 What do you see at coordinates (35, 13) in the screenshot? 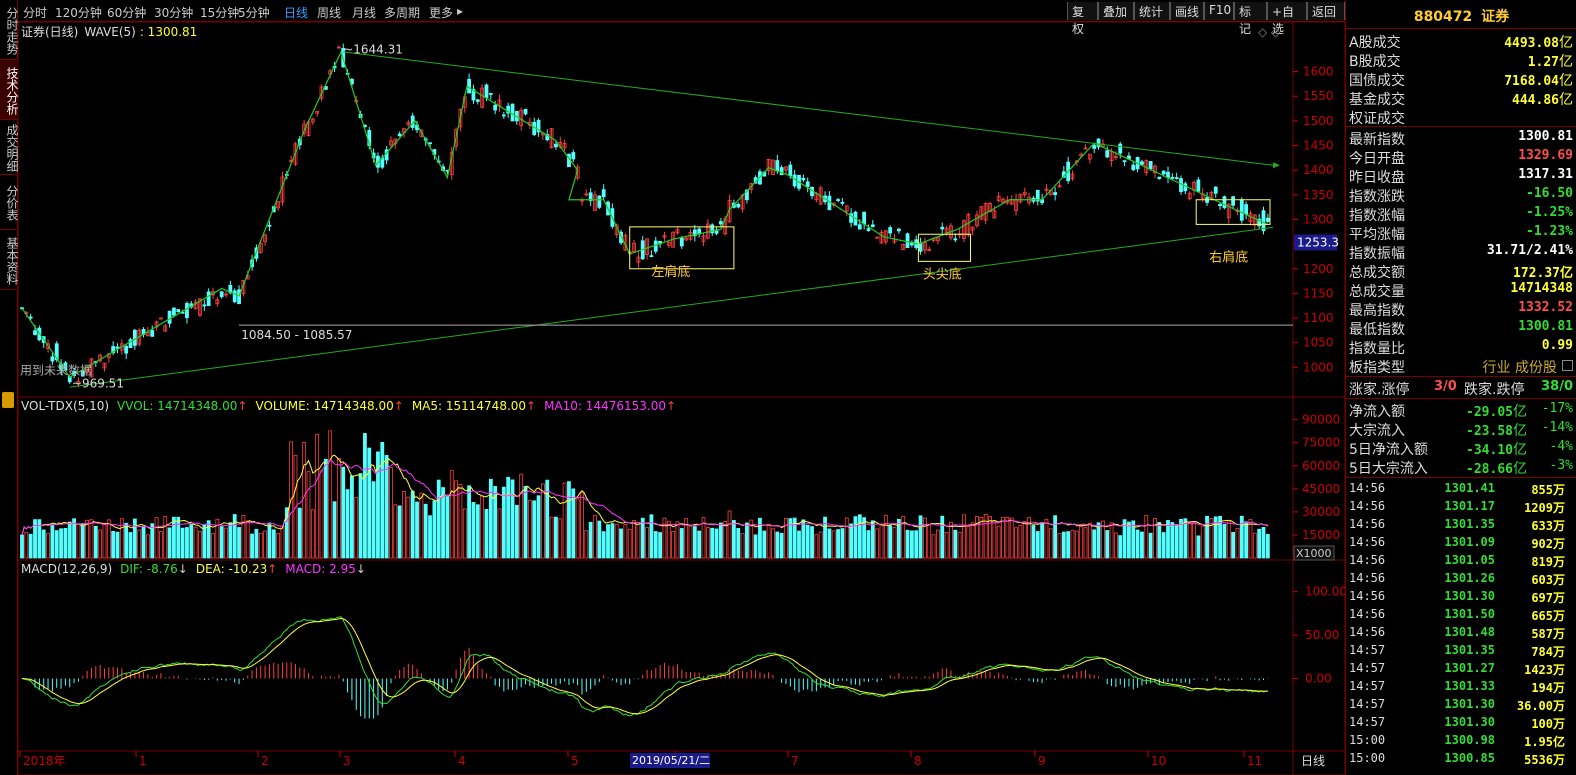
I see `period-0: 分时` at bounding box center [35, 13].